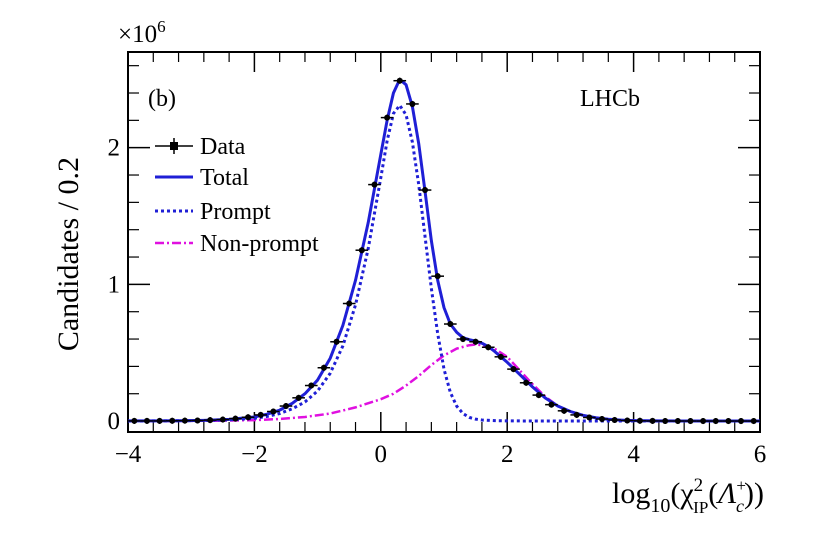 The width and height of the screenshot is (830, 535). Describe the element at coordinates (114, 284) in the screenshot. I see `y-tick-label: 1` at that location.